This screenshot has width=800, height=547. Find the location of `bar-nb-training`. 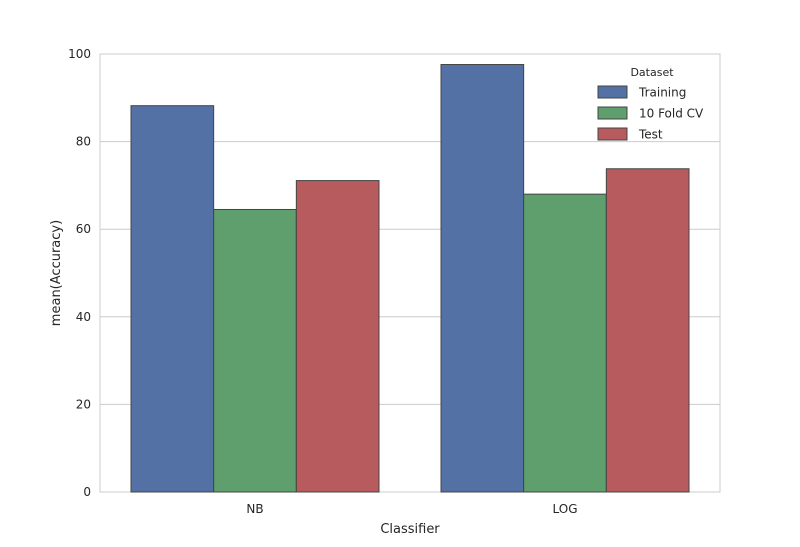

bar-nb-training is located at coordinates (172, 299).